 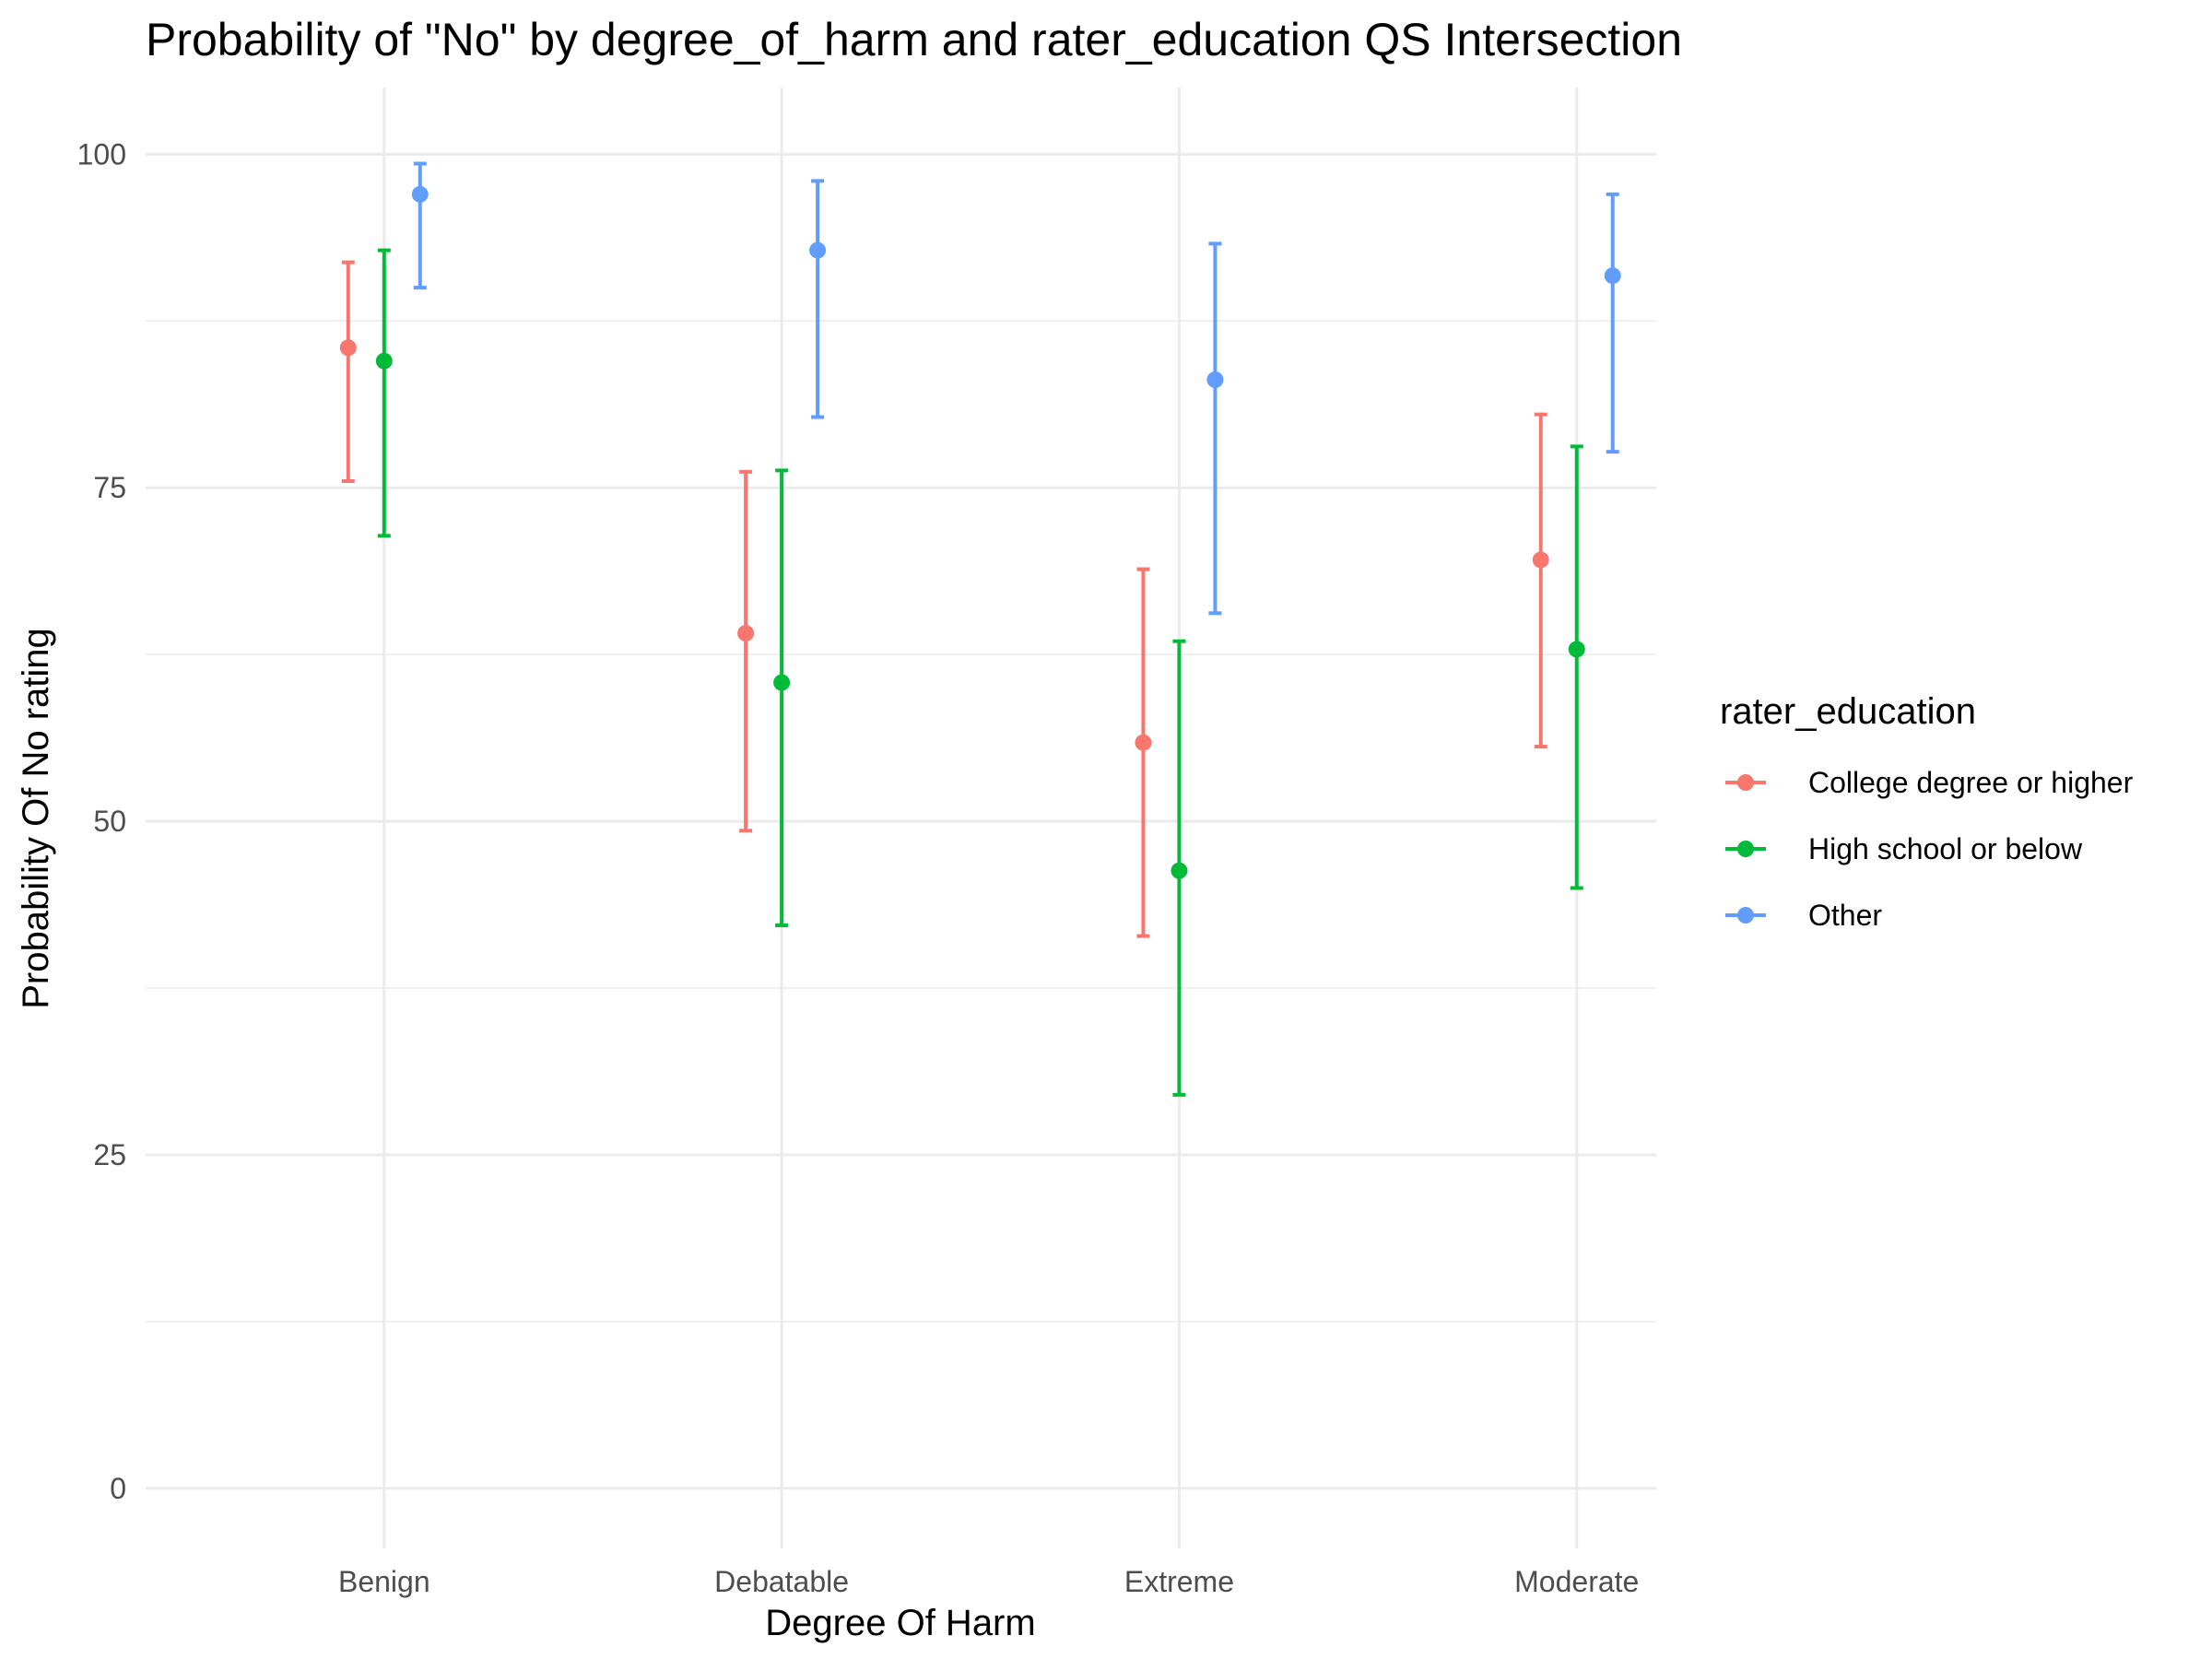 I want to click on legend-entry: College degree or higher, so click(x=1929, y=782).